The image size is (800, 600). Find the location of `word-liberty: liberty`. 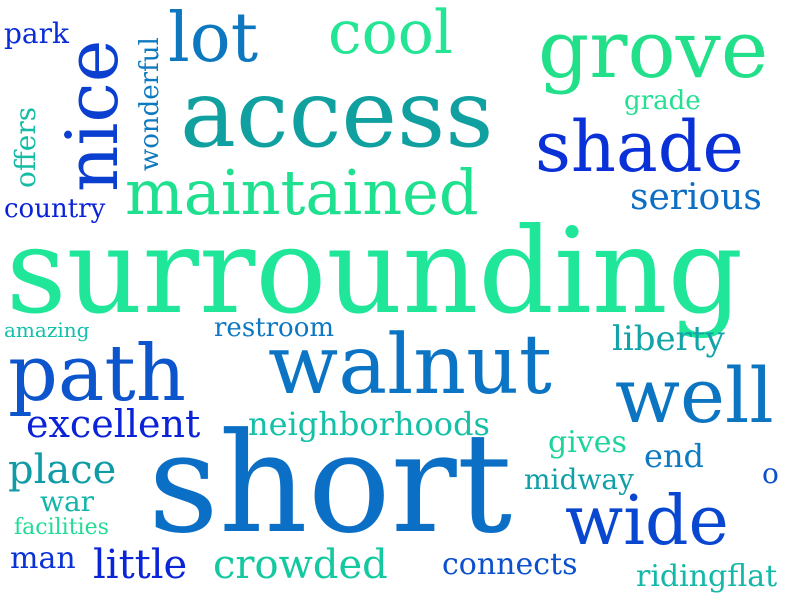

word-liberty: liberty is located at coordinates (668, 339).